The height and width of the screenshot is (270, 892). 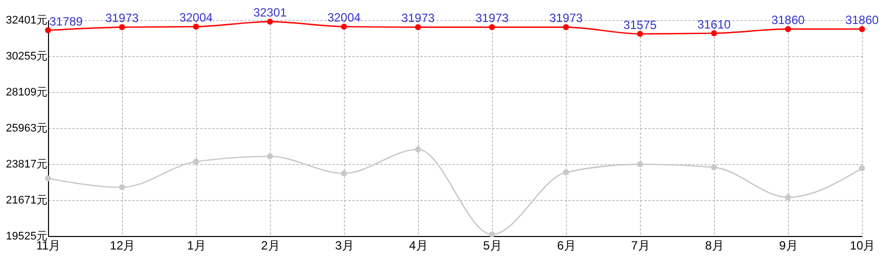 What do you see at coordinates (196, 245) in the screenshot?
I see `x-tick-label: 1月` at bounding box center [196, 245].